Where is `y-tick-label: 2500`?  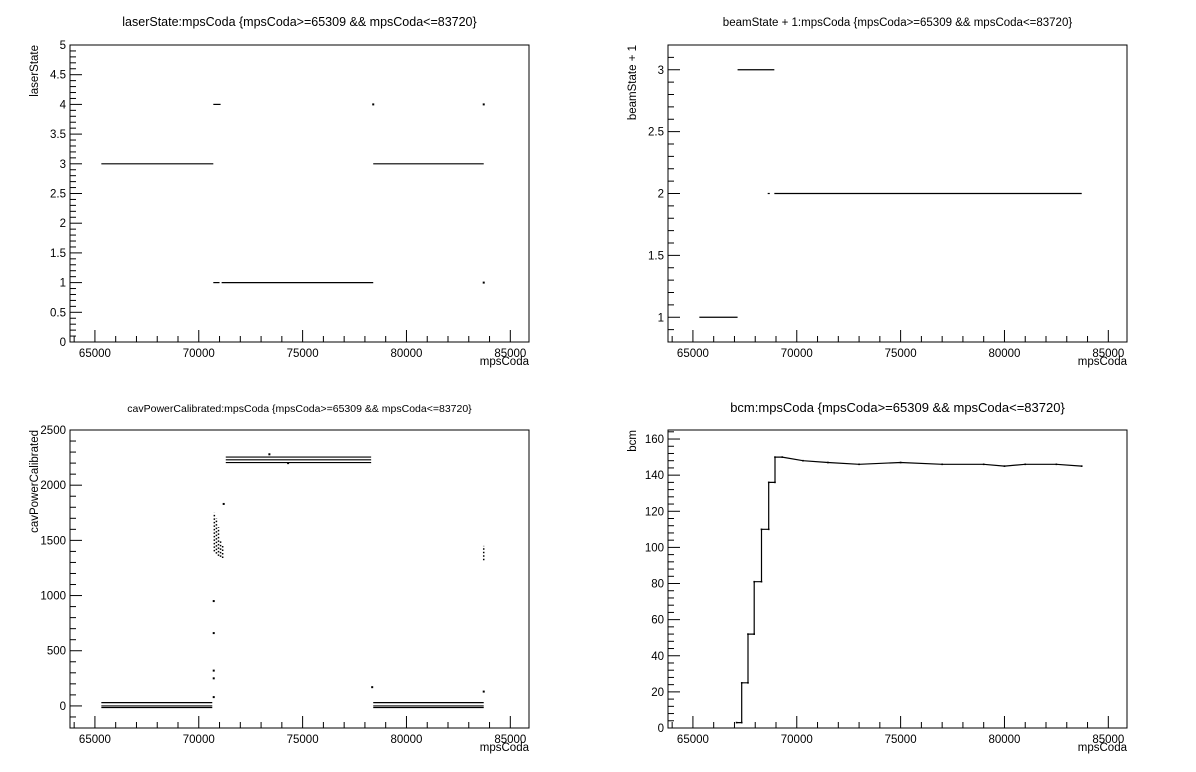 y-tick-label: 2500 is located at coordinates (53, 431).